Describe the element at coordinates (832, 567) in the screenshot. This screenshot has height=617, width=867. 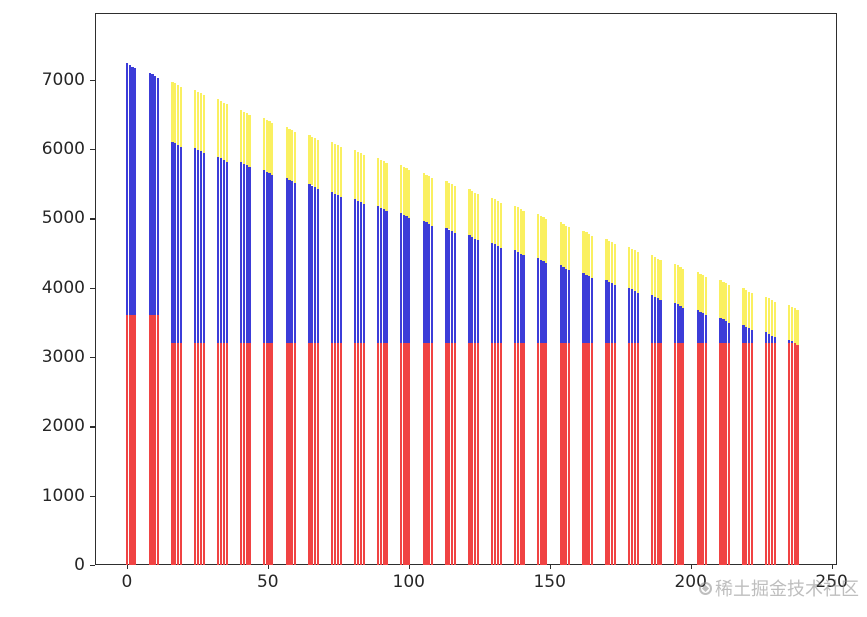
I see `x-tick-mark` at that location.